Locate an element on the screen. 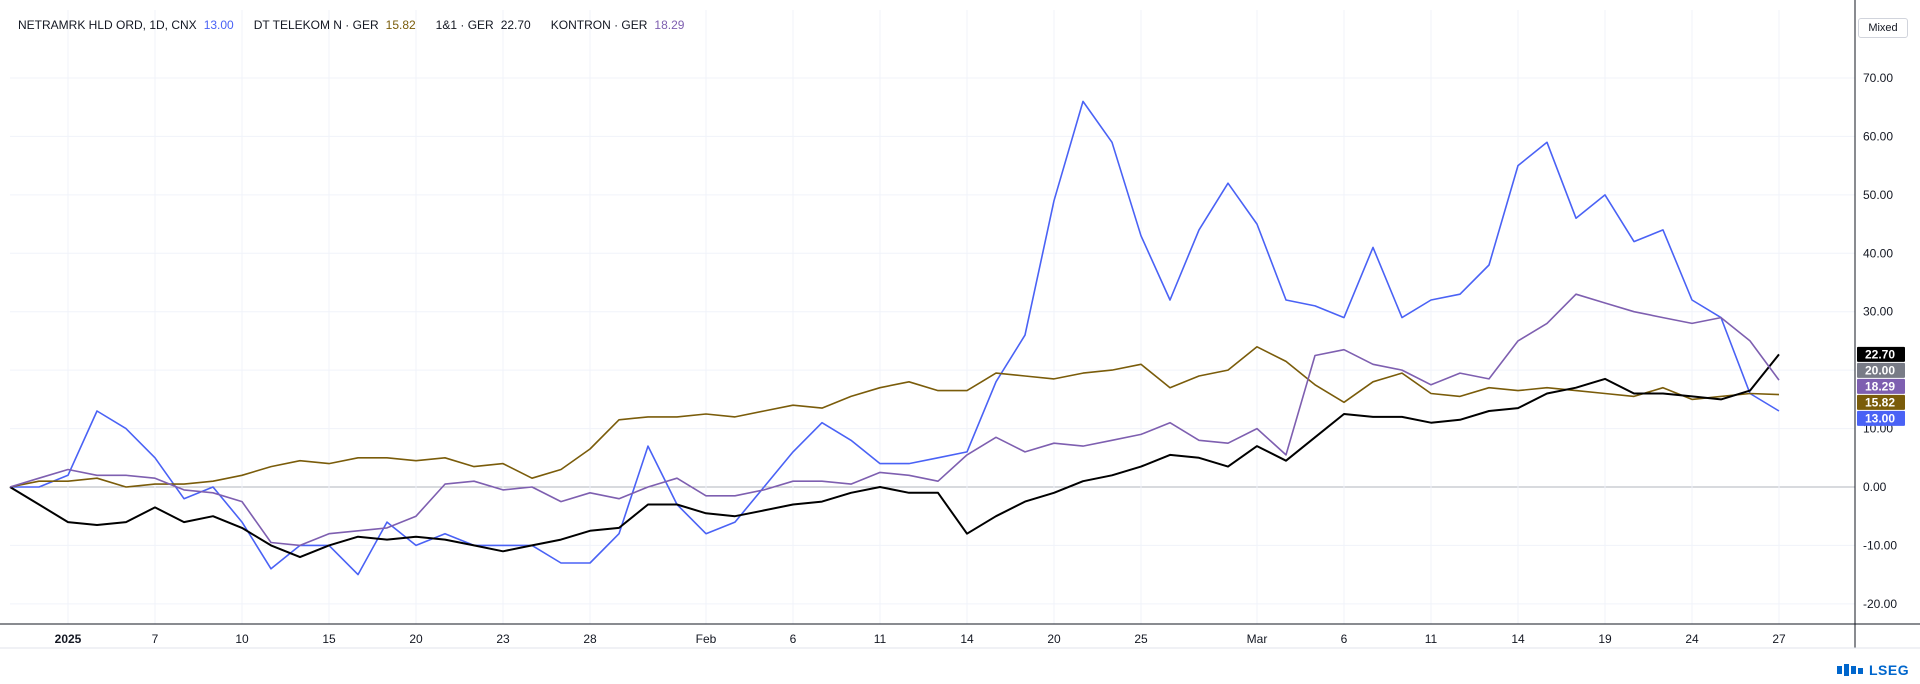  lseg-mark-icon is located at coordinates (1850, 670).